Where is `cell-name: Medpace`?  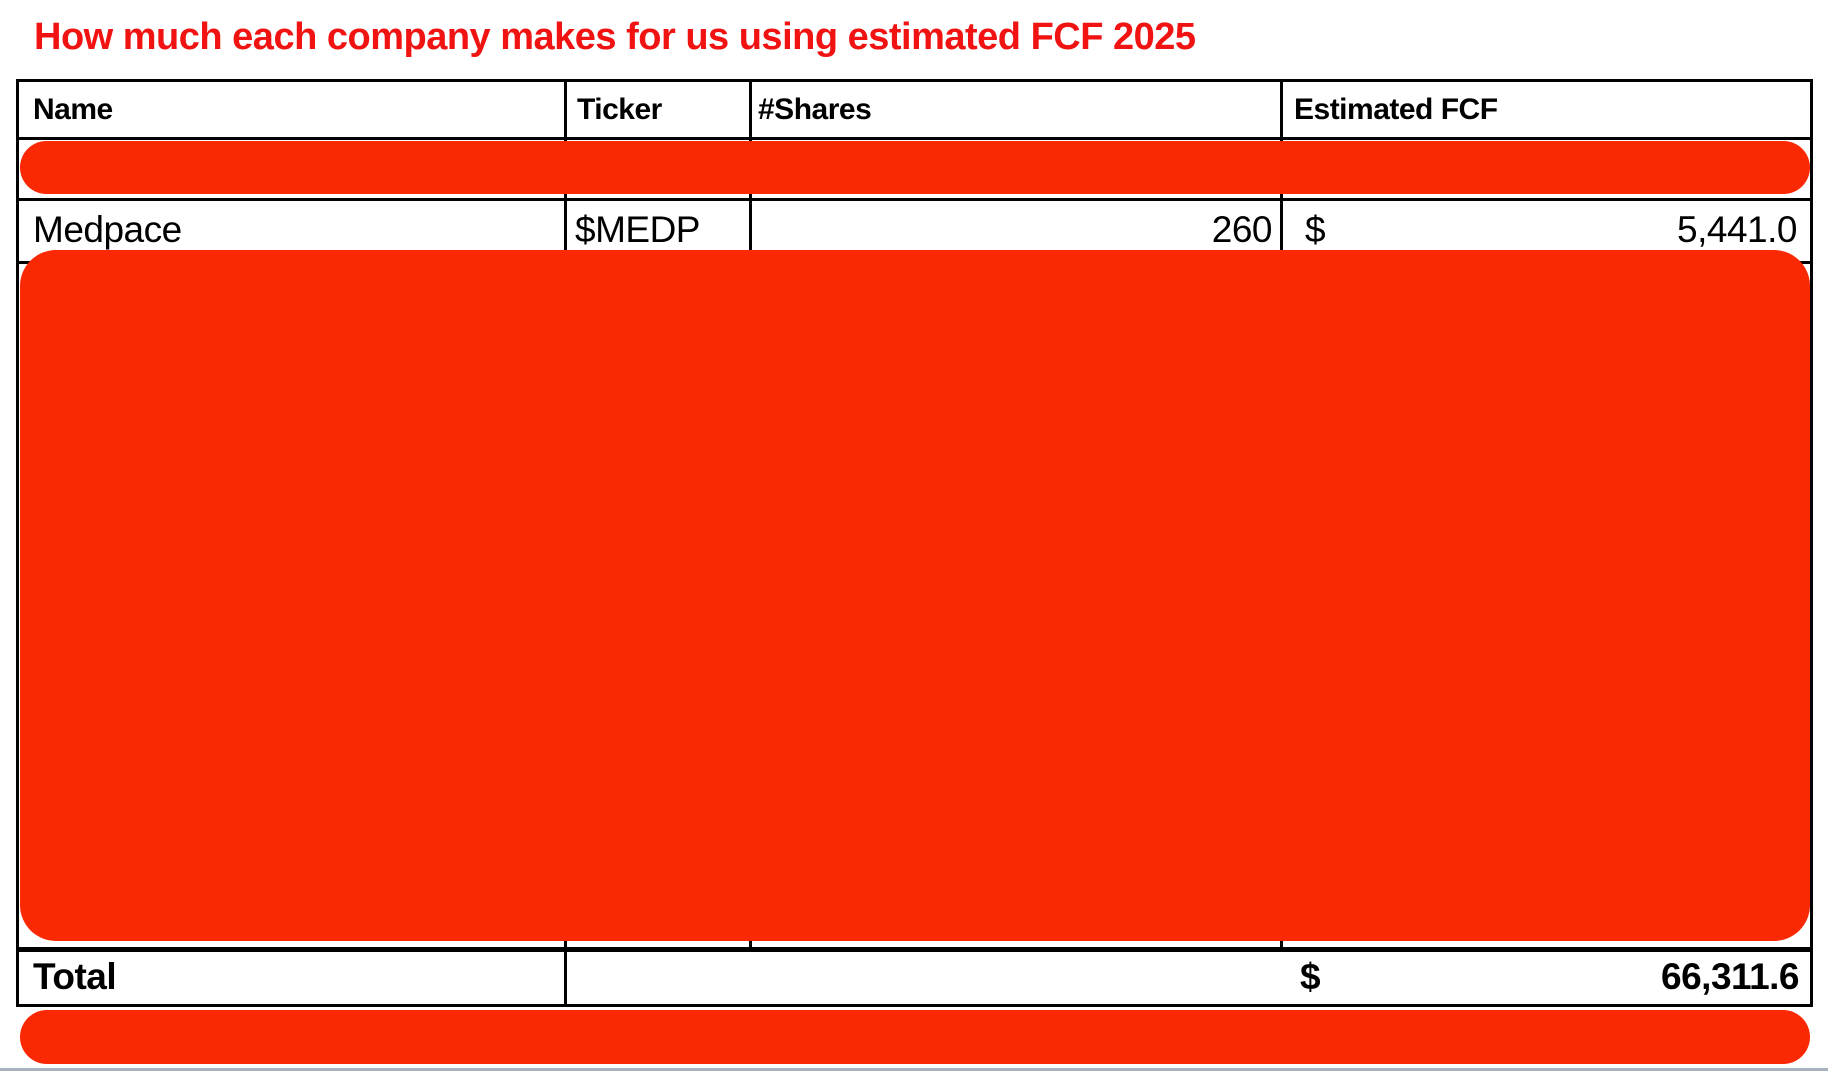 cell-name: Medpace is located at coordinates (107, 229).